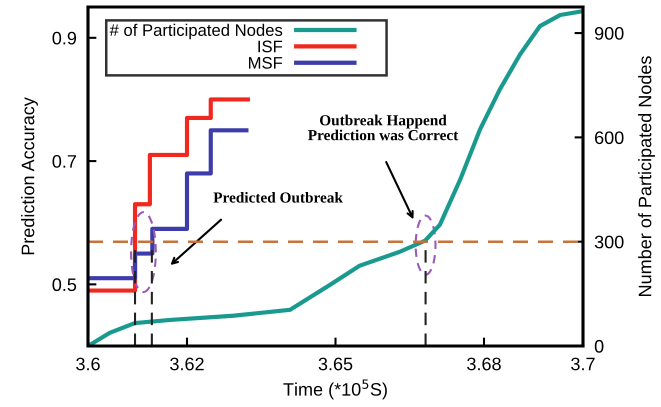  I want to click on y2-tick-label: 900, so click(609, 33).